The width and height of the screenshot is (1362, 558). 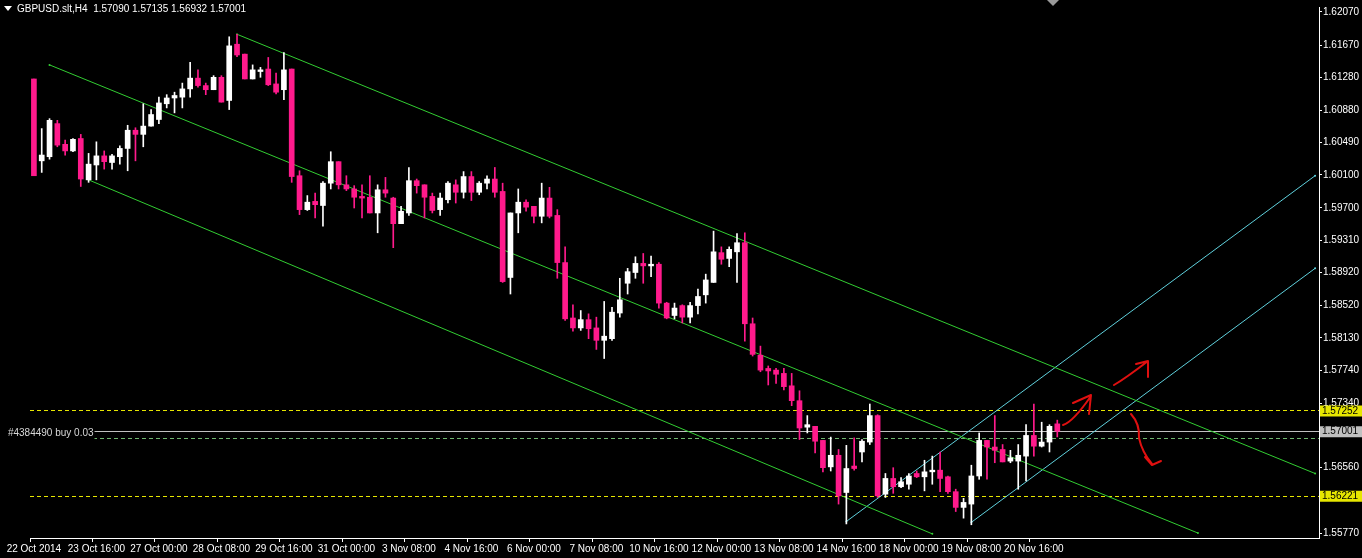 What do you see at coordinates (721, 548) in the screenshot?
I see `x-tick-label: 12 Nov 00:00` at bounding box center [721, 548].